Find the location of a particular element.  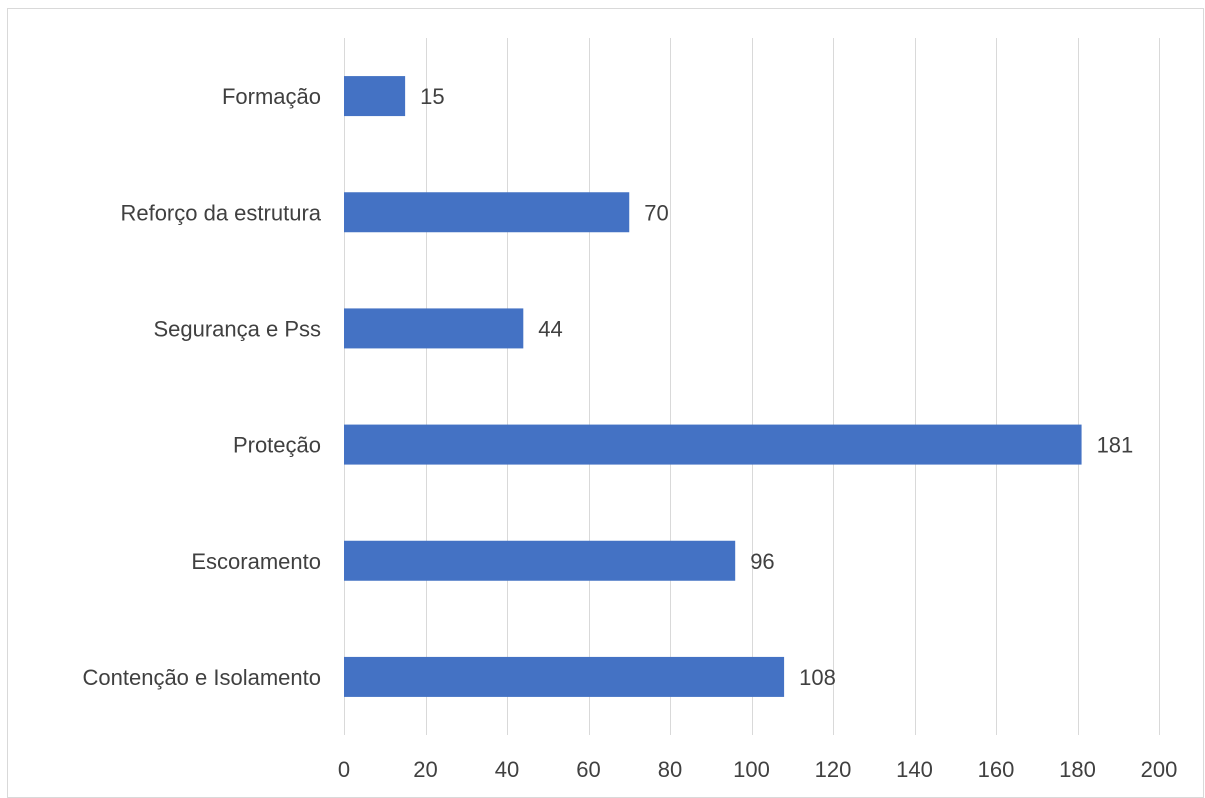

data-label-5: 96 is located at coordinates (762, 561).